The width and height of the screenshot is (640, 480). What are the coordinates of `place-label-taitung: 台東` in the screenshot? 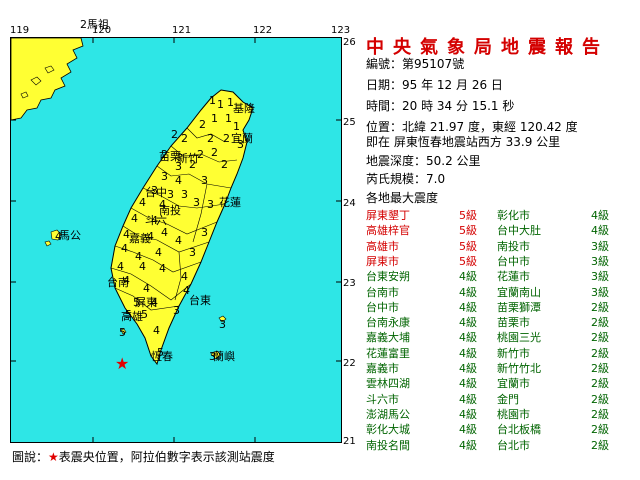 It's located at (200, 300).